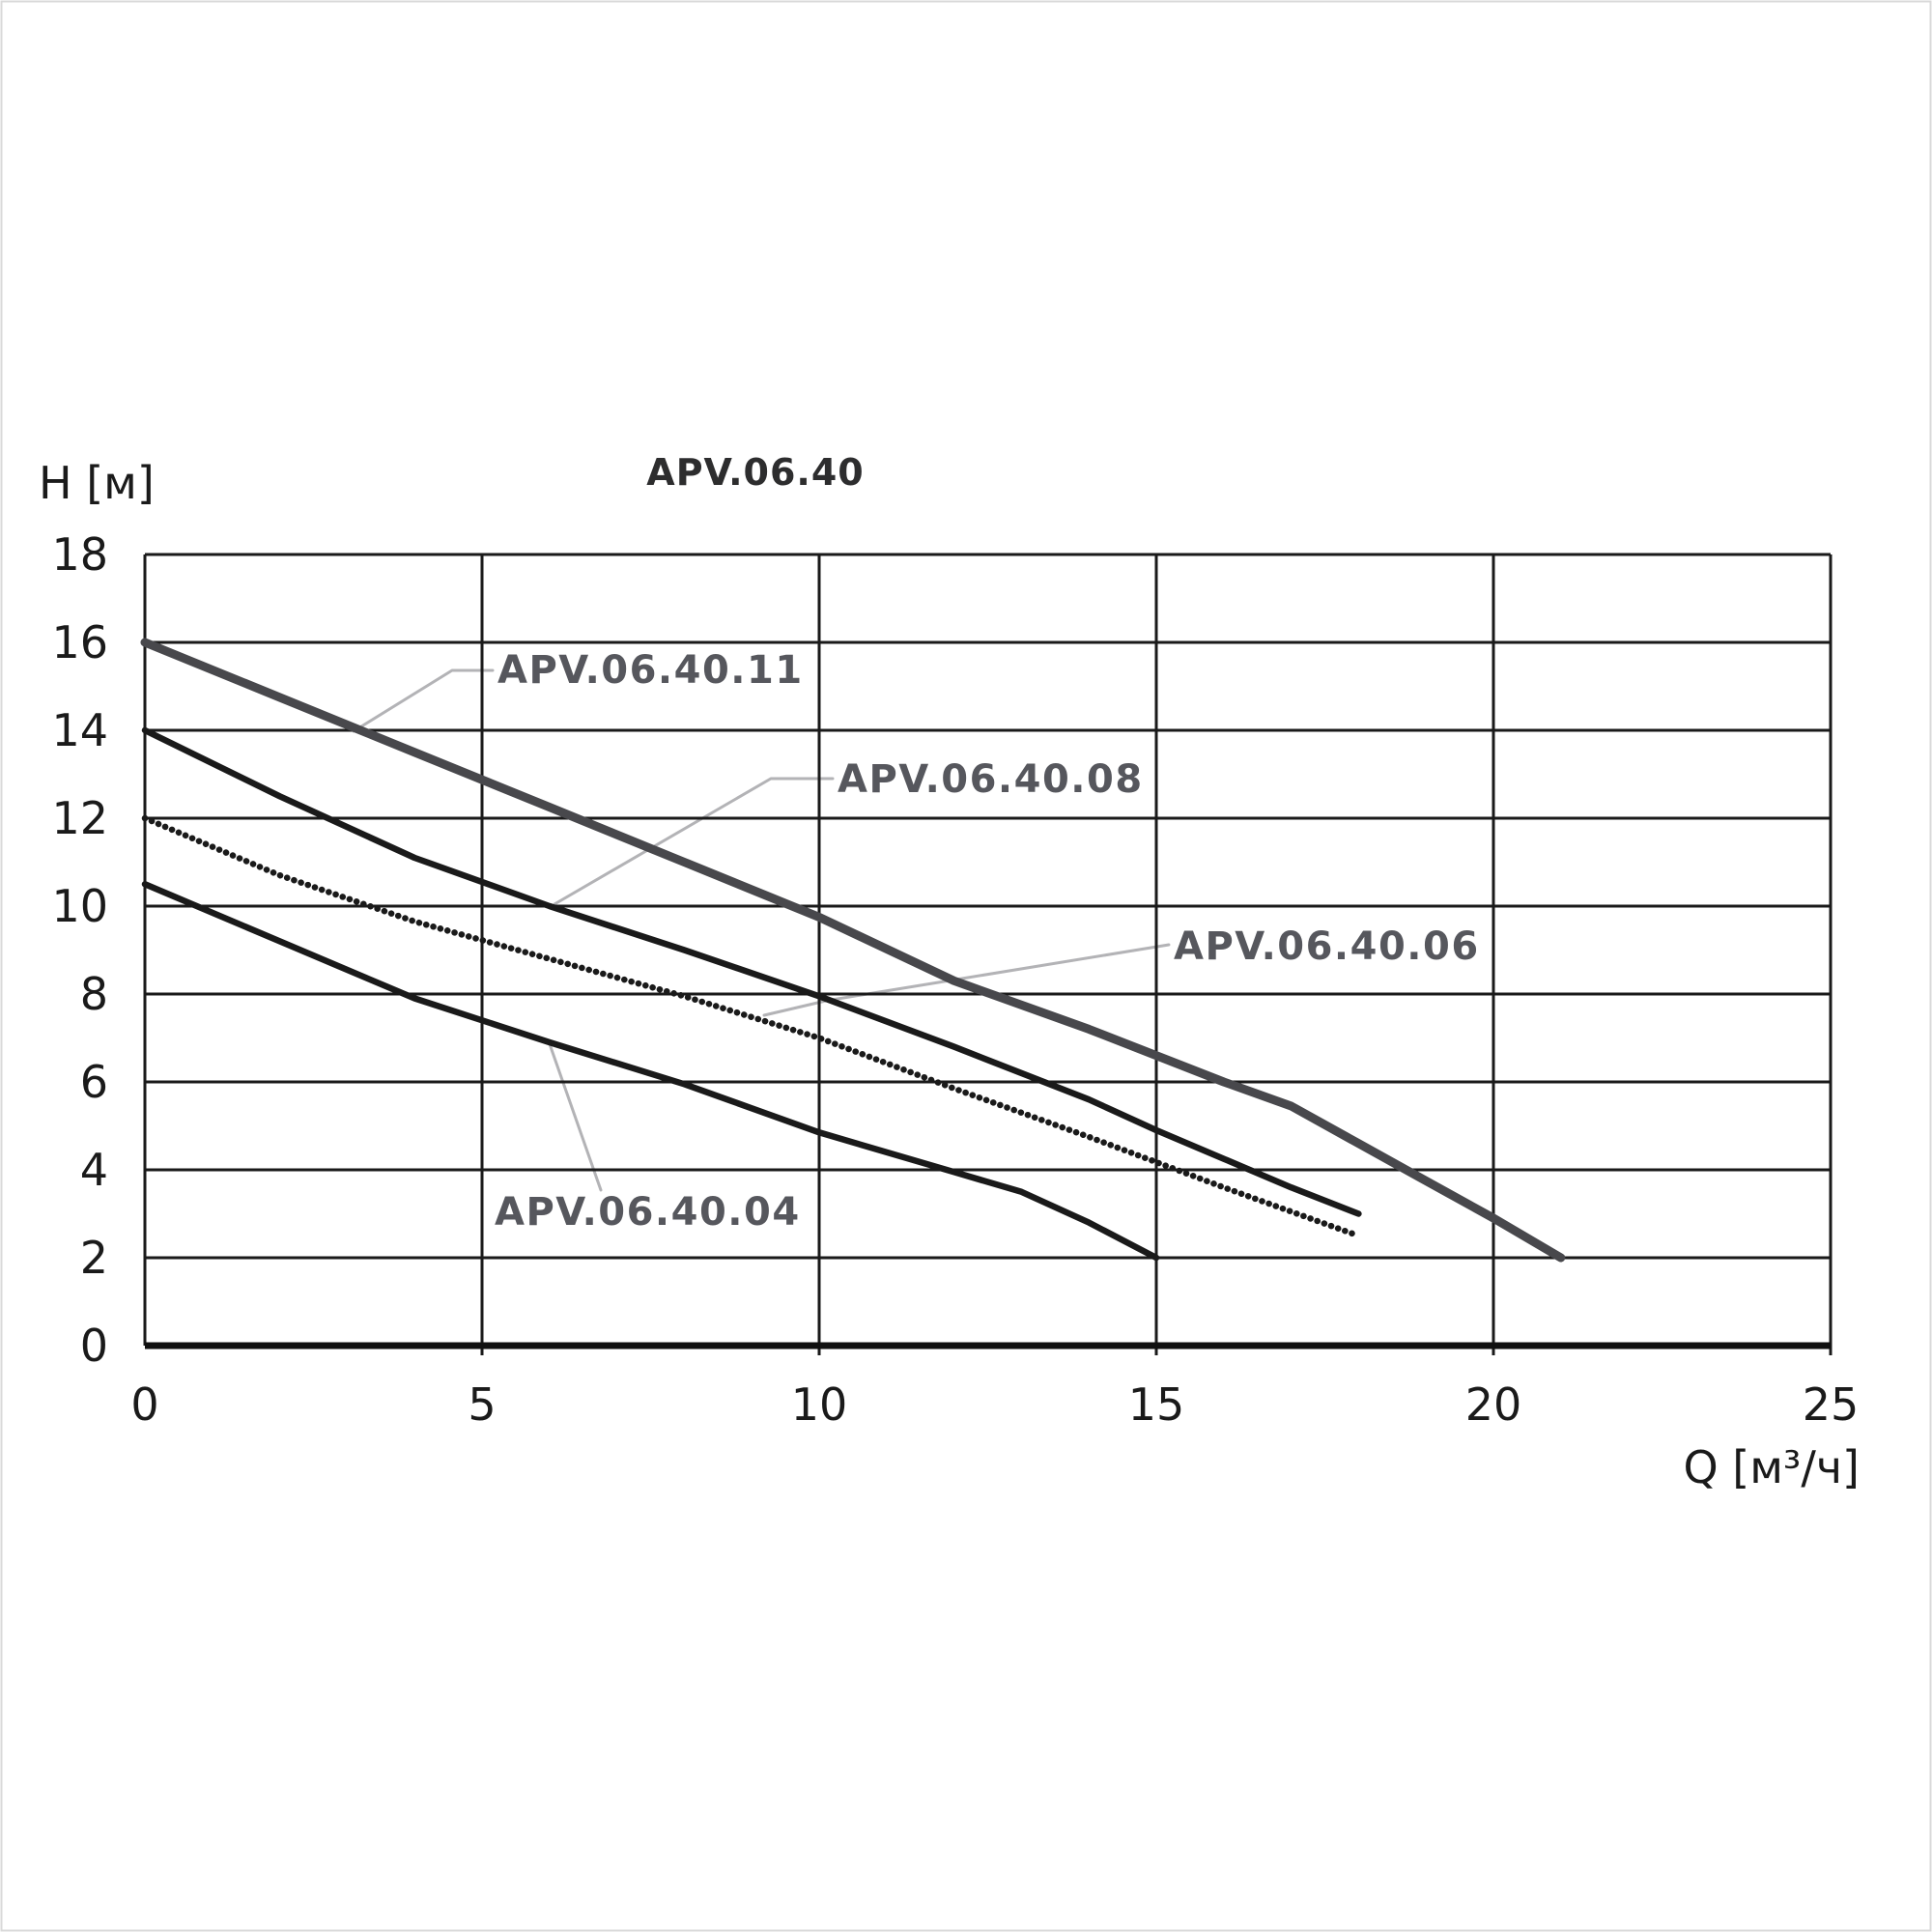 Image resolution: width=1932 pixels, height=1932 pixels. I want to click on curve-label-apv-06-40-04: APV.06.40.04, so click(648, 1212).